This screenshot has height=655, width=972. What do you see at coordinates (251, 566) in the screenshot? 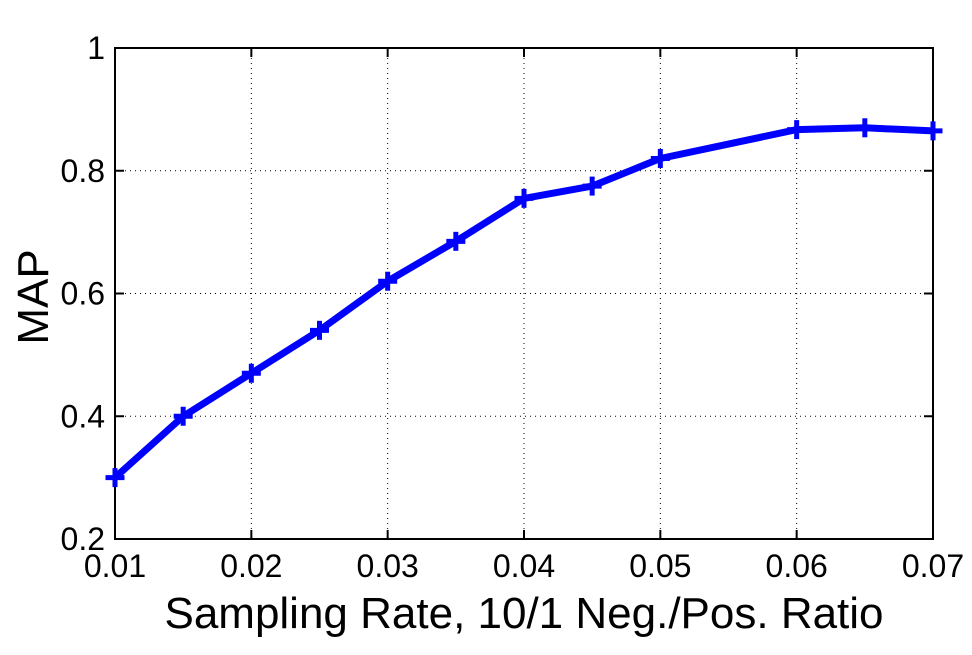
I see `x-tick-label: 0.02` at bounding box center [251, 566].